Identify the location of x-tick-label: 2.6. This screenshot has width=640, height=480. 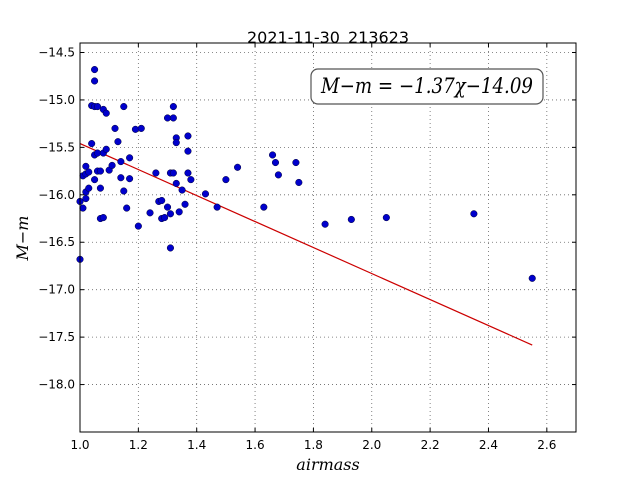
(546, 445).